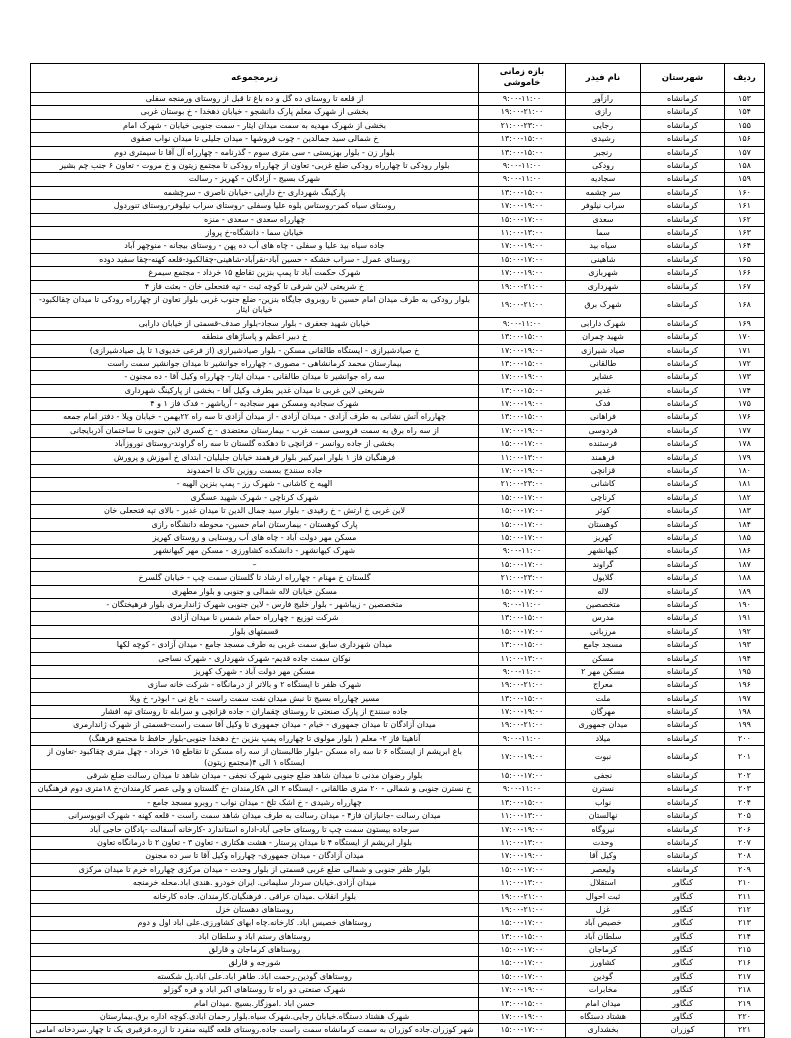 The width and height of the screenshot is (791, 1038). I want to click on cell-feeder-name: فرستنده, so click(603, 444).